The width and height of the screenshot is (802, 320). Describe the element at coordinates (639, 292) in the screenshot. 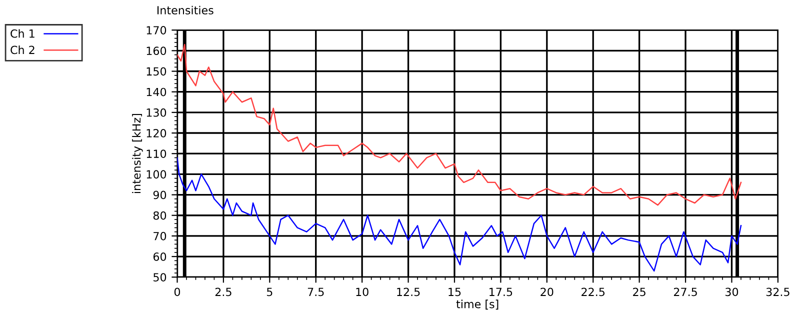

I see `x-tick-label: 25` at that location.